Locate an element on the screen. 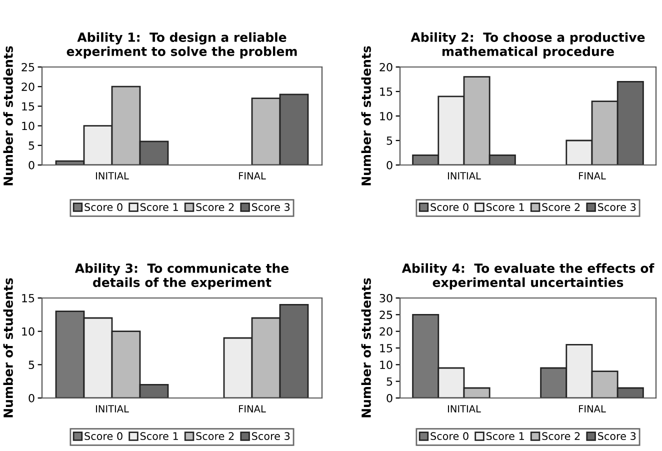  y-tick-label: 30 is located at coordinates (386, 298).